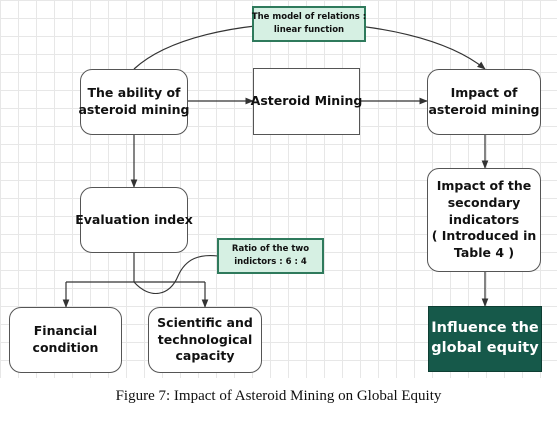 This screenshot has width=557, height=422. What do you see at coordinates (270, 248) in the screenshot?
I see `note-ratio-line-1: Ratio of the two` at bounding box center [270, 248].